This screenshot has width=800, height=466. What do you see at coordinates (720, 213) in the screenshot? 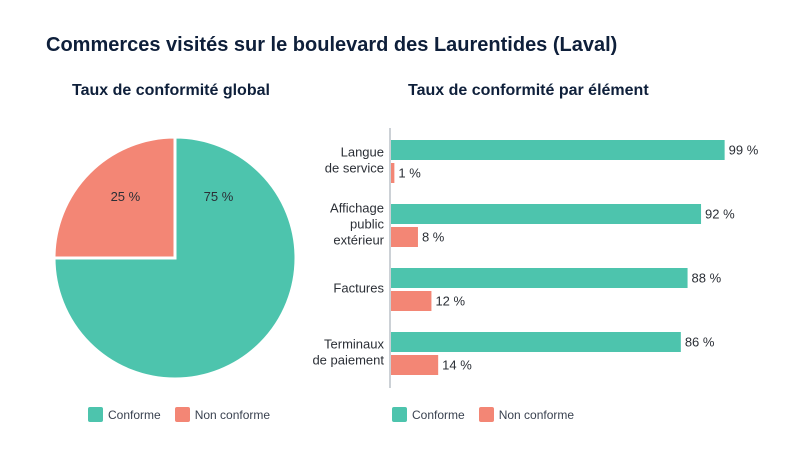
I see `bar-label-conforme-1: 92 %` at bounding box center [720, 213].